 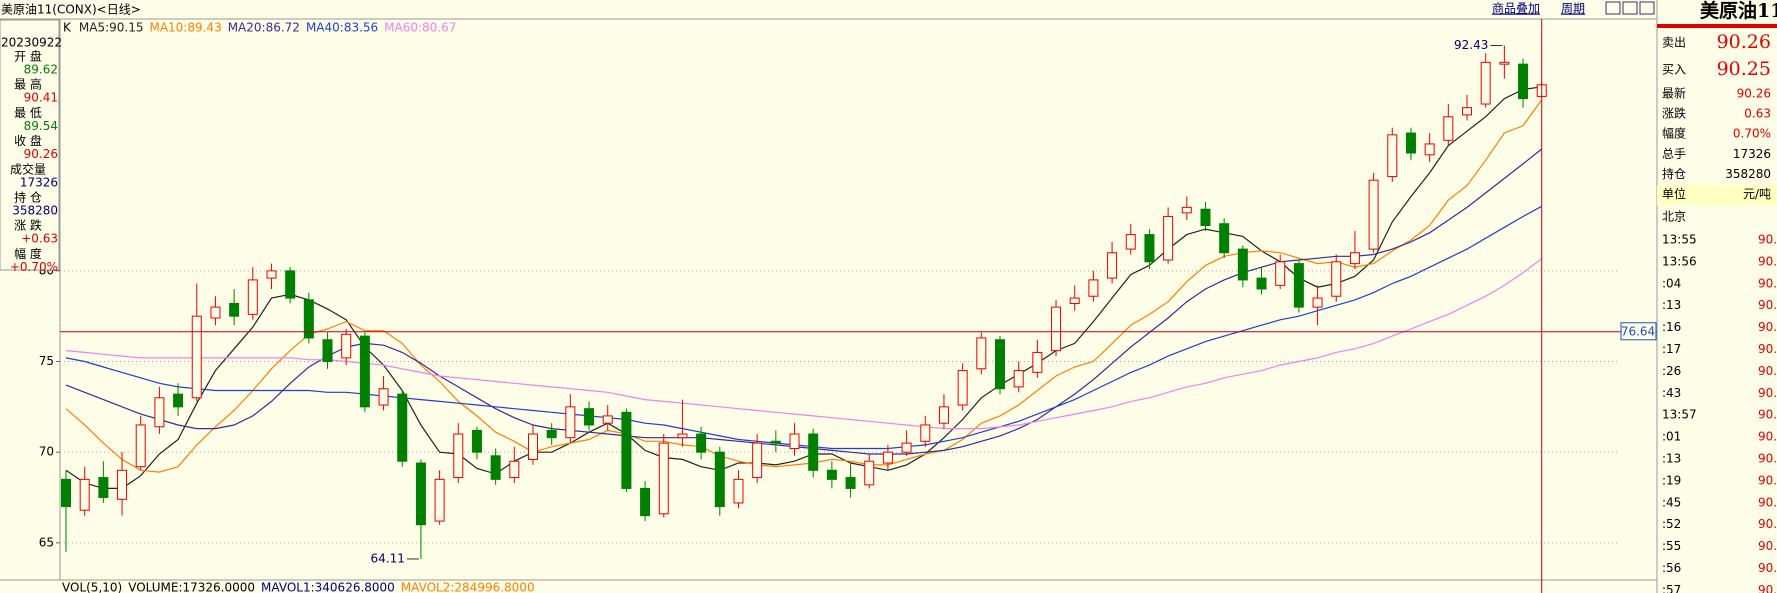 I want to click on quote-label: 总手, so click(x=1674, y=154).